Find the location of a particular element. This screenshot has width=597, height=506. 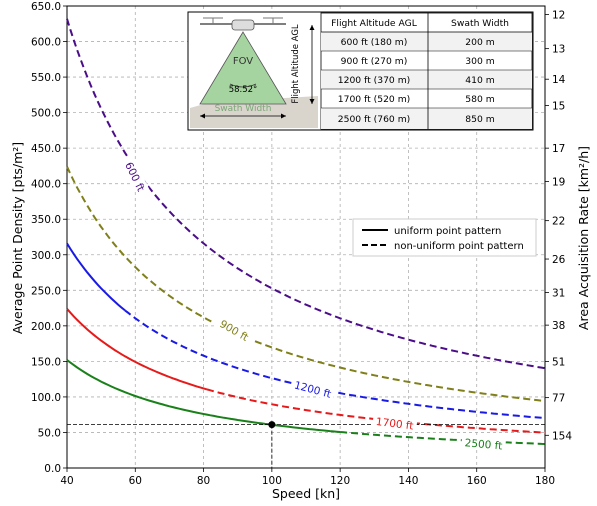

table-cell: 600 ft (180 m) is located at coordinates (374, 42).